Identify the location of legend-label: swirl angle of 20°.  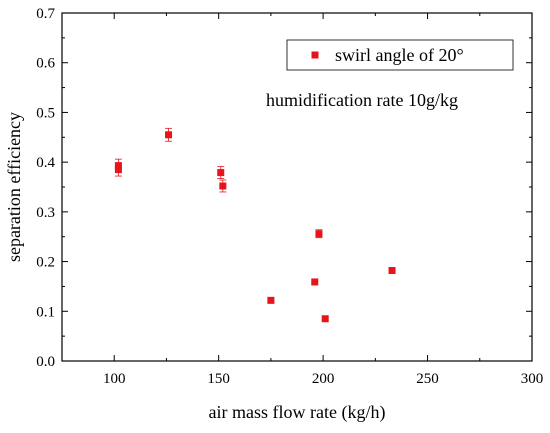
(399, 55).